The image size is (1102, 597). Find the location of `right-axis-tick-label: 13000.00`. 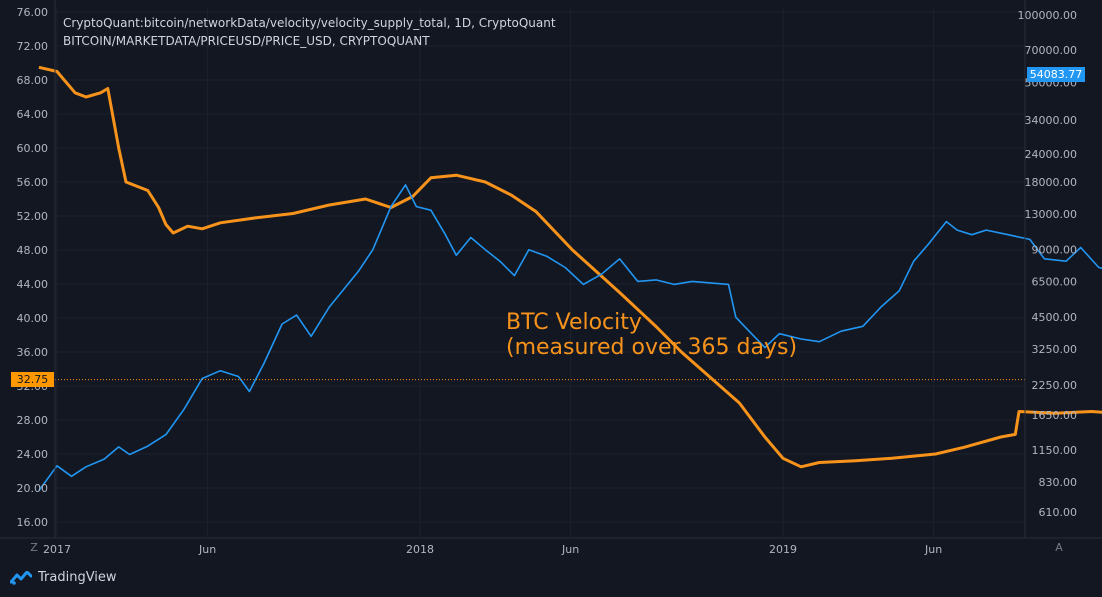

right-axis-tick-label: 13000.00 is located at coordinates (1051, 214).